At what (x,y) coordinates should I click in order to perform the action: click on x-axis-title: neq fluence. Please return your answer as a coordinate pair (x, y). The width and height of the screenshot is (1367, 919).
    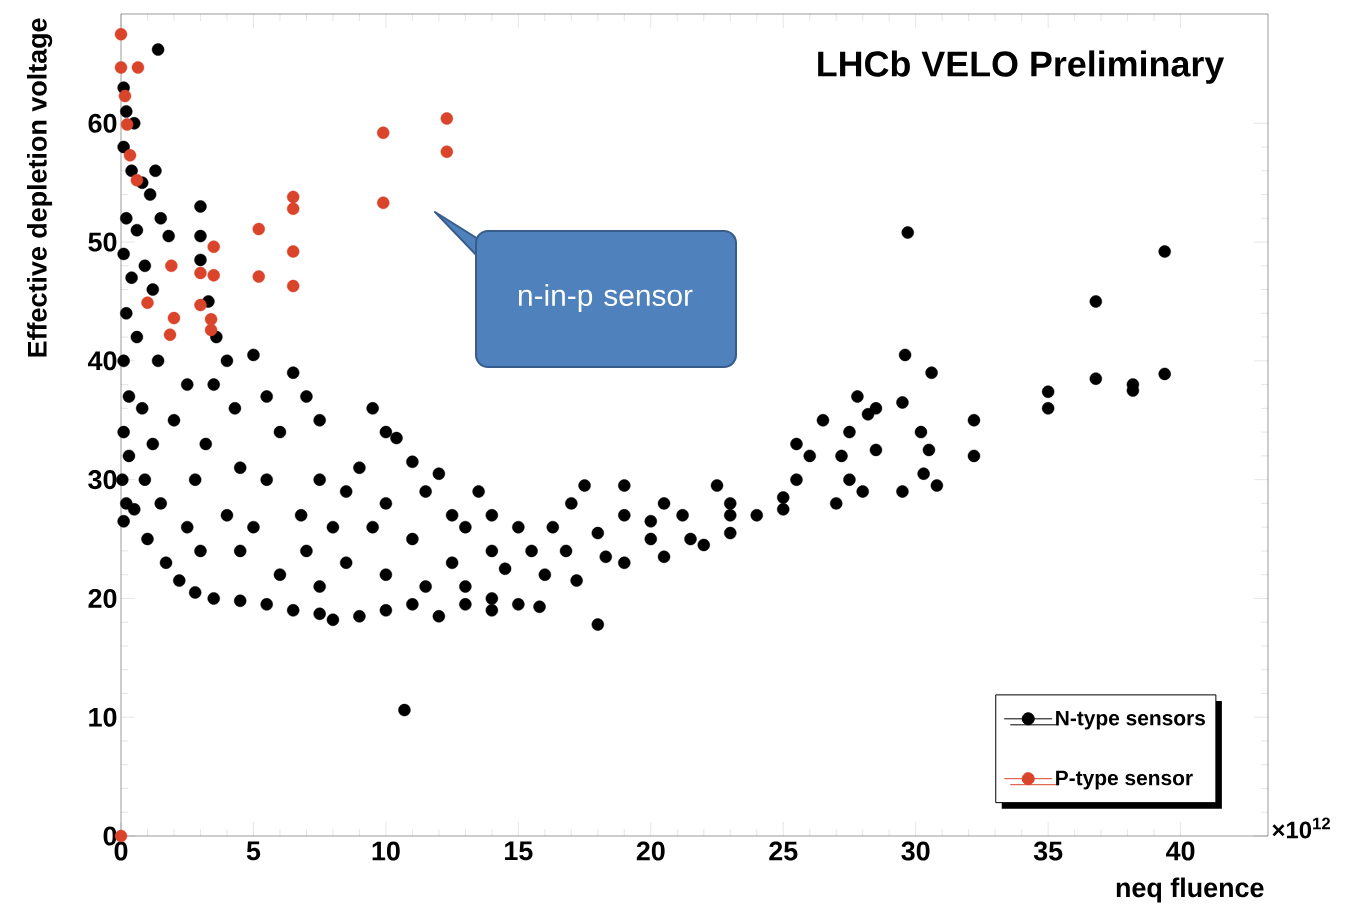
    Looking at the image, I should click on (1190, 890).